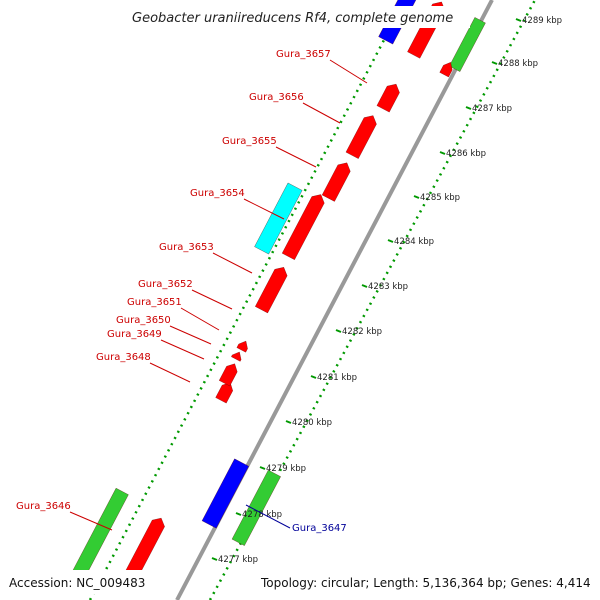  I want to click on trna-feature, so click(225, 493).